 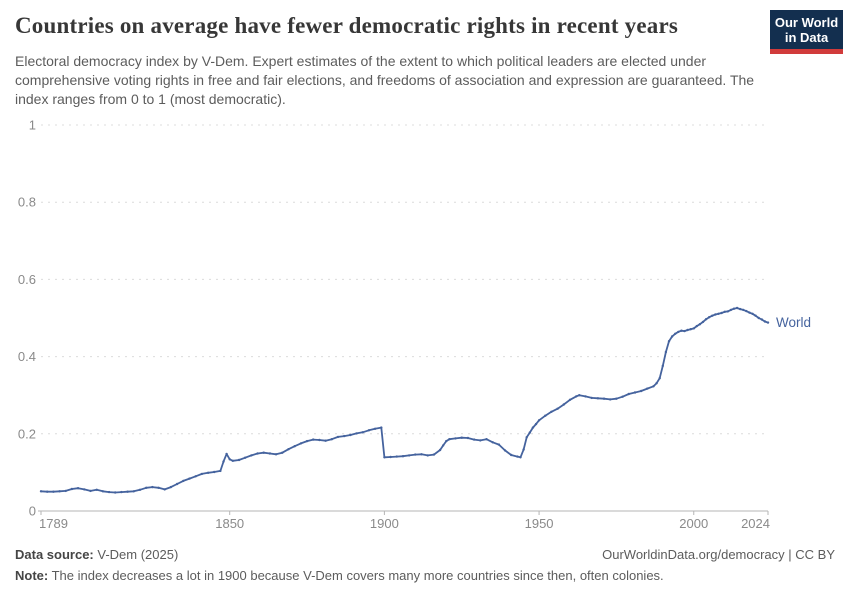 What do you see at coordinates (718, 554) in the screenshot?
I see `license-link: OurWorldinData.org/democracy | CC BY` at bounding box center [718, 554].